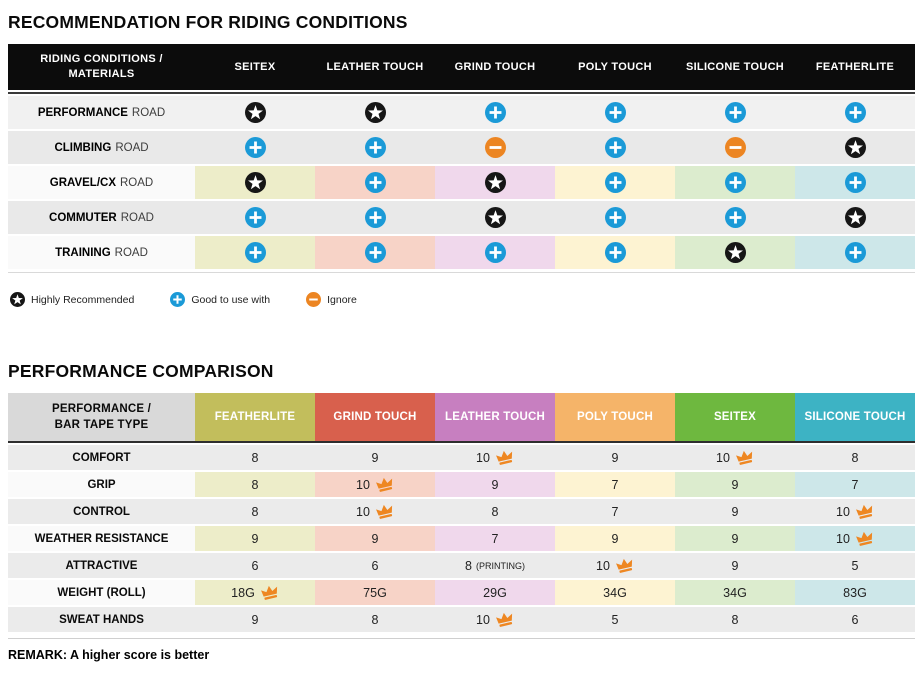 This screenshot has height=674, width=923. What do you see at coordinates (208, 22) in the screenshot?
I see `riding-conditions-title: RECOMMENDATION FOR RIDING CONDITIONS` at bounding box center [208, 22].